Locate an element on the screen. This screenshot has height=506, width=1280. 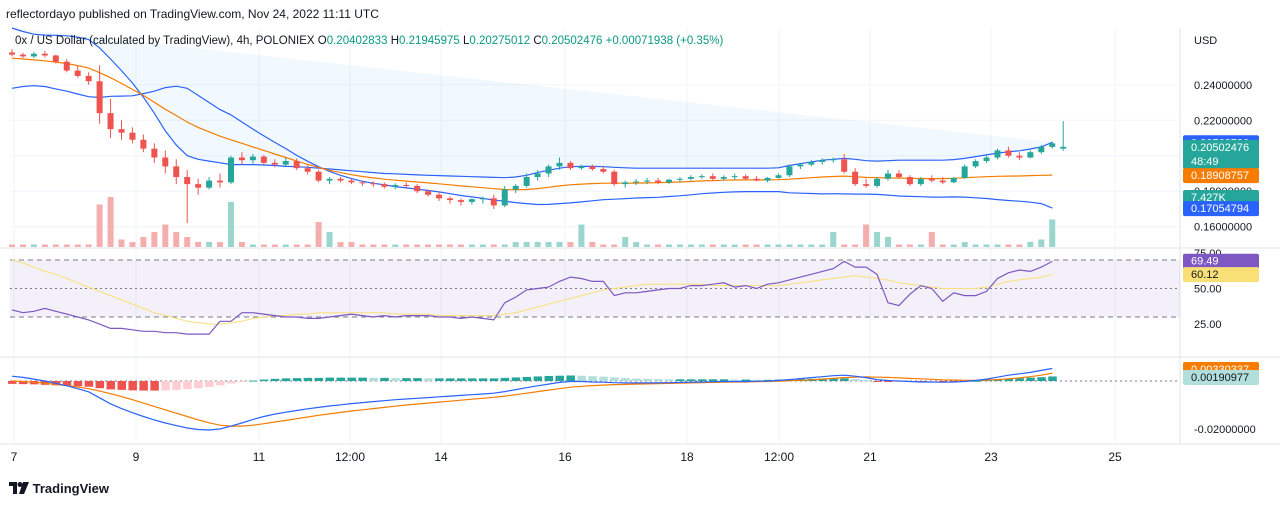
bb-lower-badge-bg is located at coordinates (1221, 209).